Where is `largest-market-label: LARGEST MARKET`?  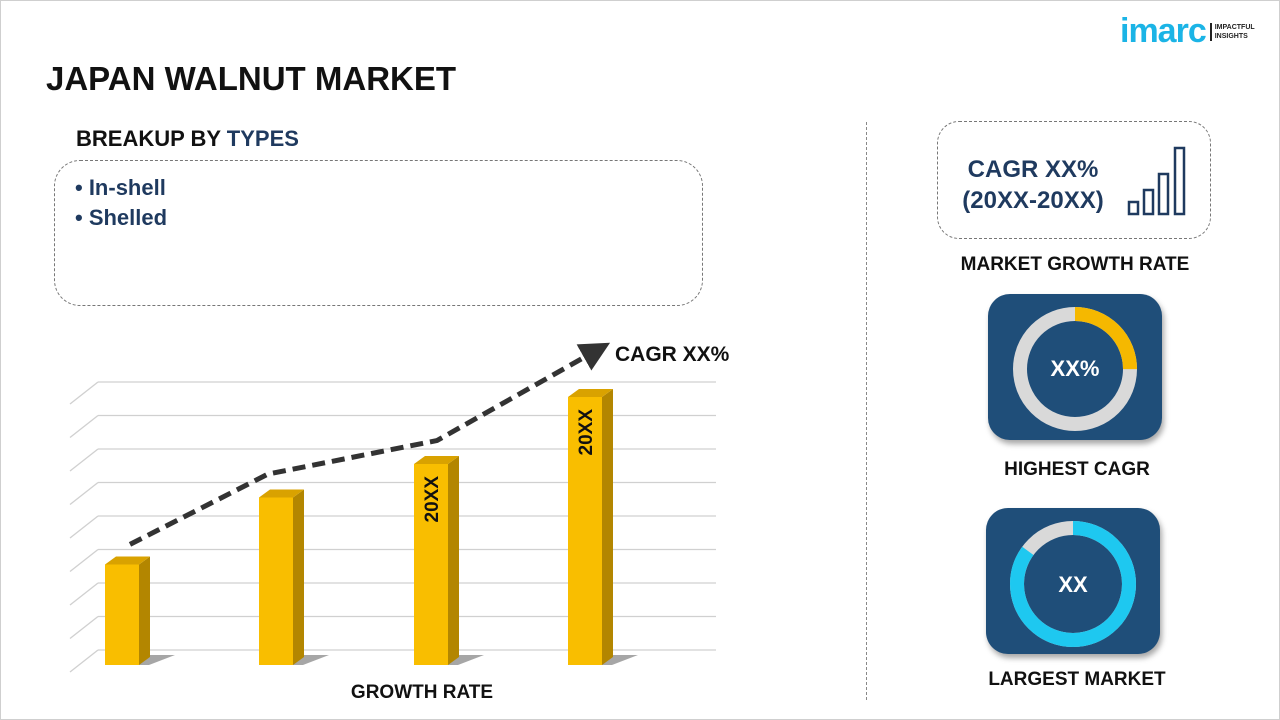 largest-market-label: LARGEST MARKET is located at coordinates (1077, 679).